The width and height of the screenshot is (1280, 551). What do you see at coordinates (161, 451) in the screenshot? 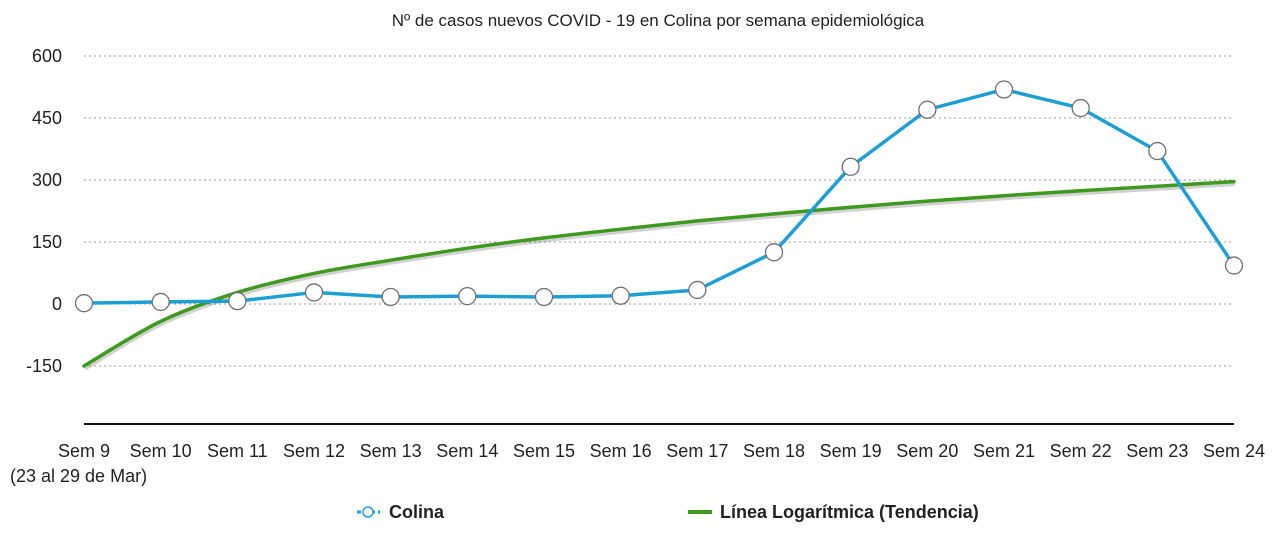
I see `x-tick-label: Sem 10` at bounding box center [161, 451].